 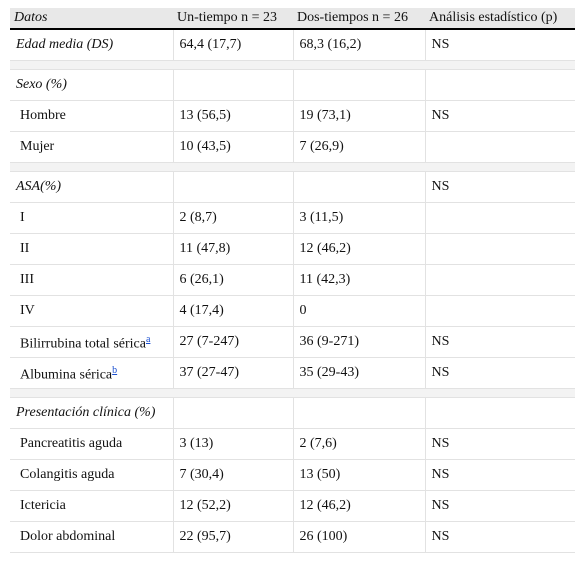 I want to click on row-label: I, so click(x=92, y=218).